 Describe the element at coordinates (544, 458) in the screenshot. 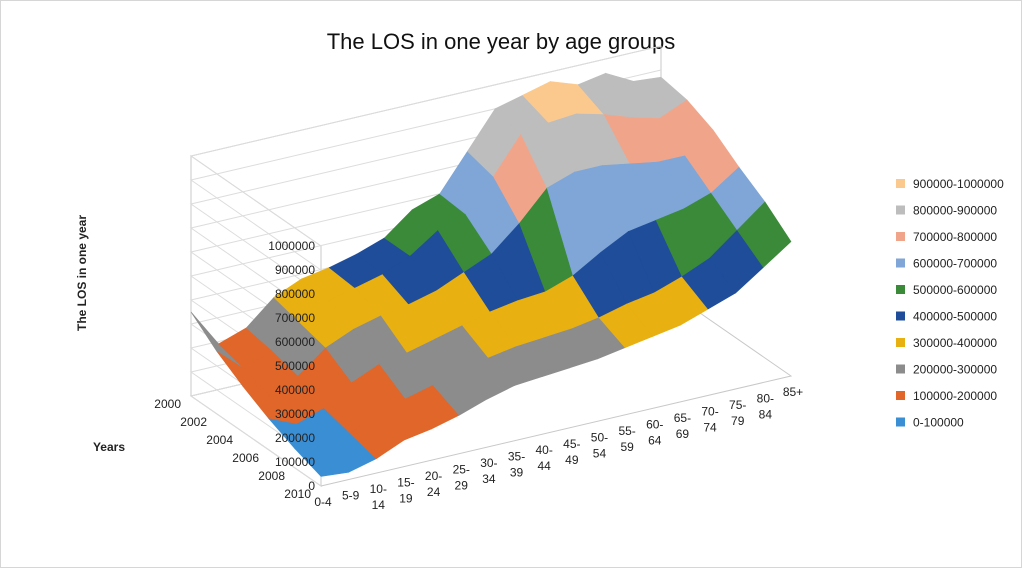

I see `age-tick-label: 40-44` at that location.